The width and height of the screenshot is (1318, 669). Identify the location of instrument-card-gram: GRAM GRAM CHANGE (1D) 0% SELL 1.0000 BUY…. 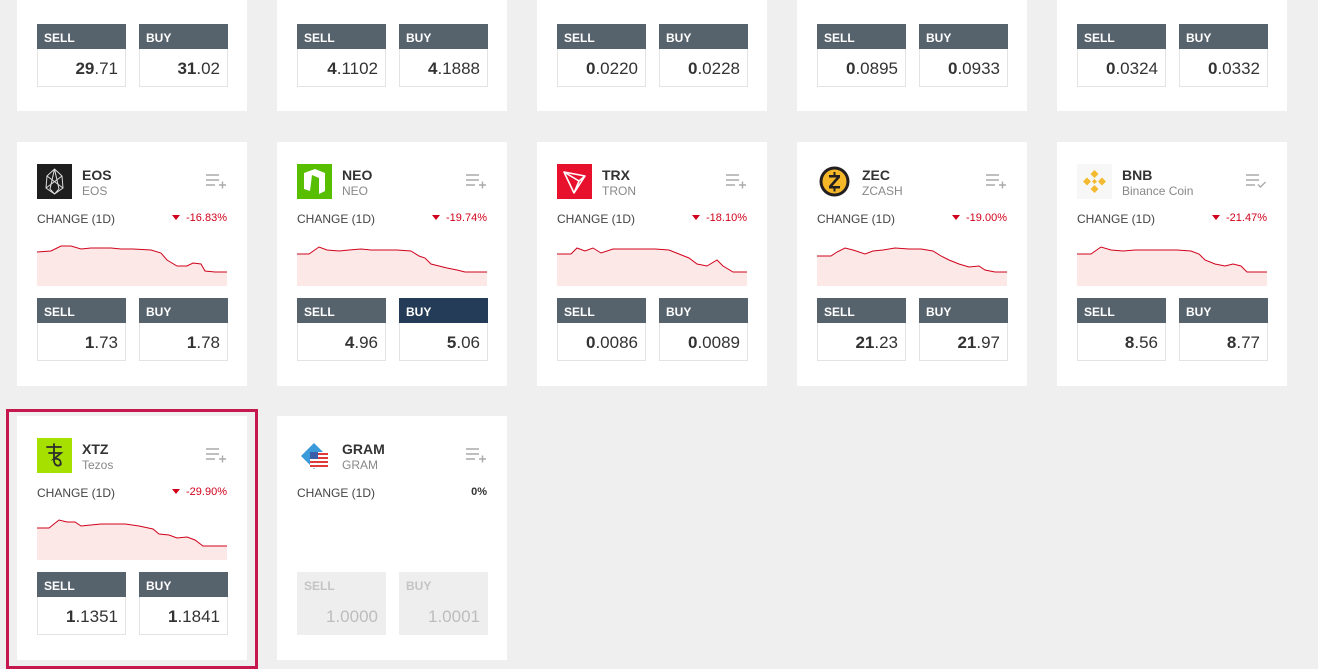
(392, 538).